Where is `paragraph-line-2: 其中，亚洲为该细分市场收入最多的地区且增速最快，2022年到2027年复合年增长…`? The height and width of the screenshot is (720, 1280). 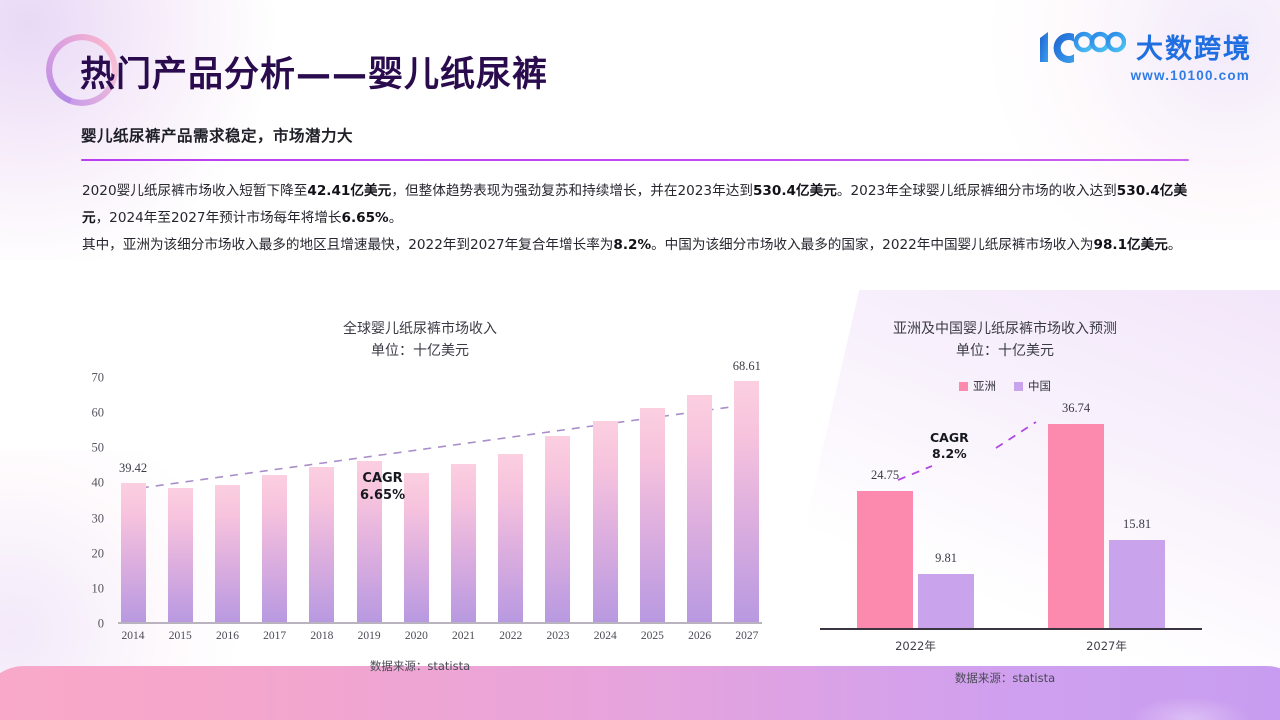
paragraph-line-2: 其中，亚洲为该细分市场收入最多的地区且增速最快，2022年到2027年复合年增长… is located at coordinates (634, 245).